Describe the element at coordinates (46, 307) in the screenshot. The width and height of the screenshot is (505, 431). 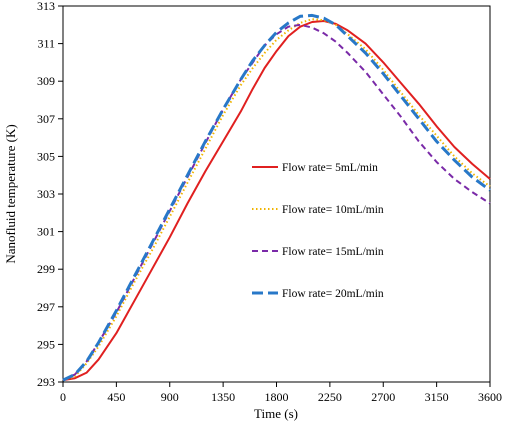
I see `y-tick-label: 297` at that location.